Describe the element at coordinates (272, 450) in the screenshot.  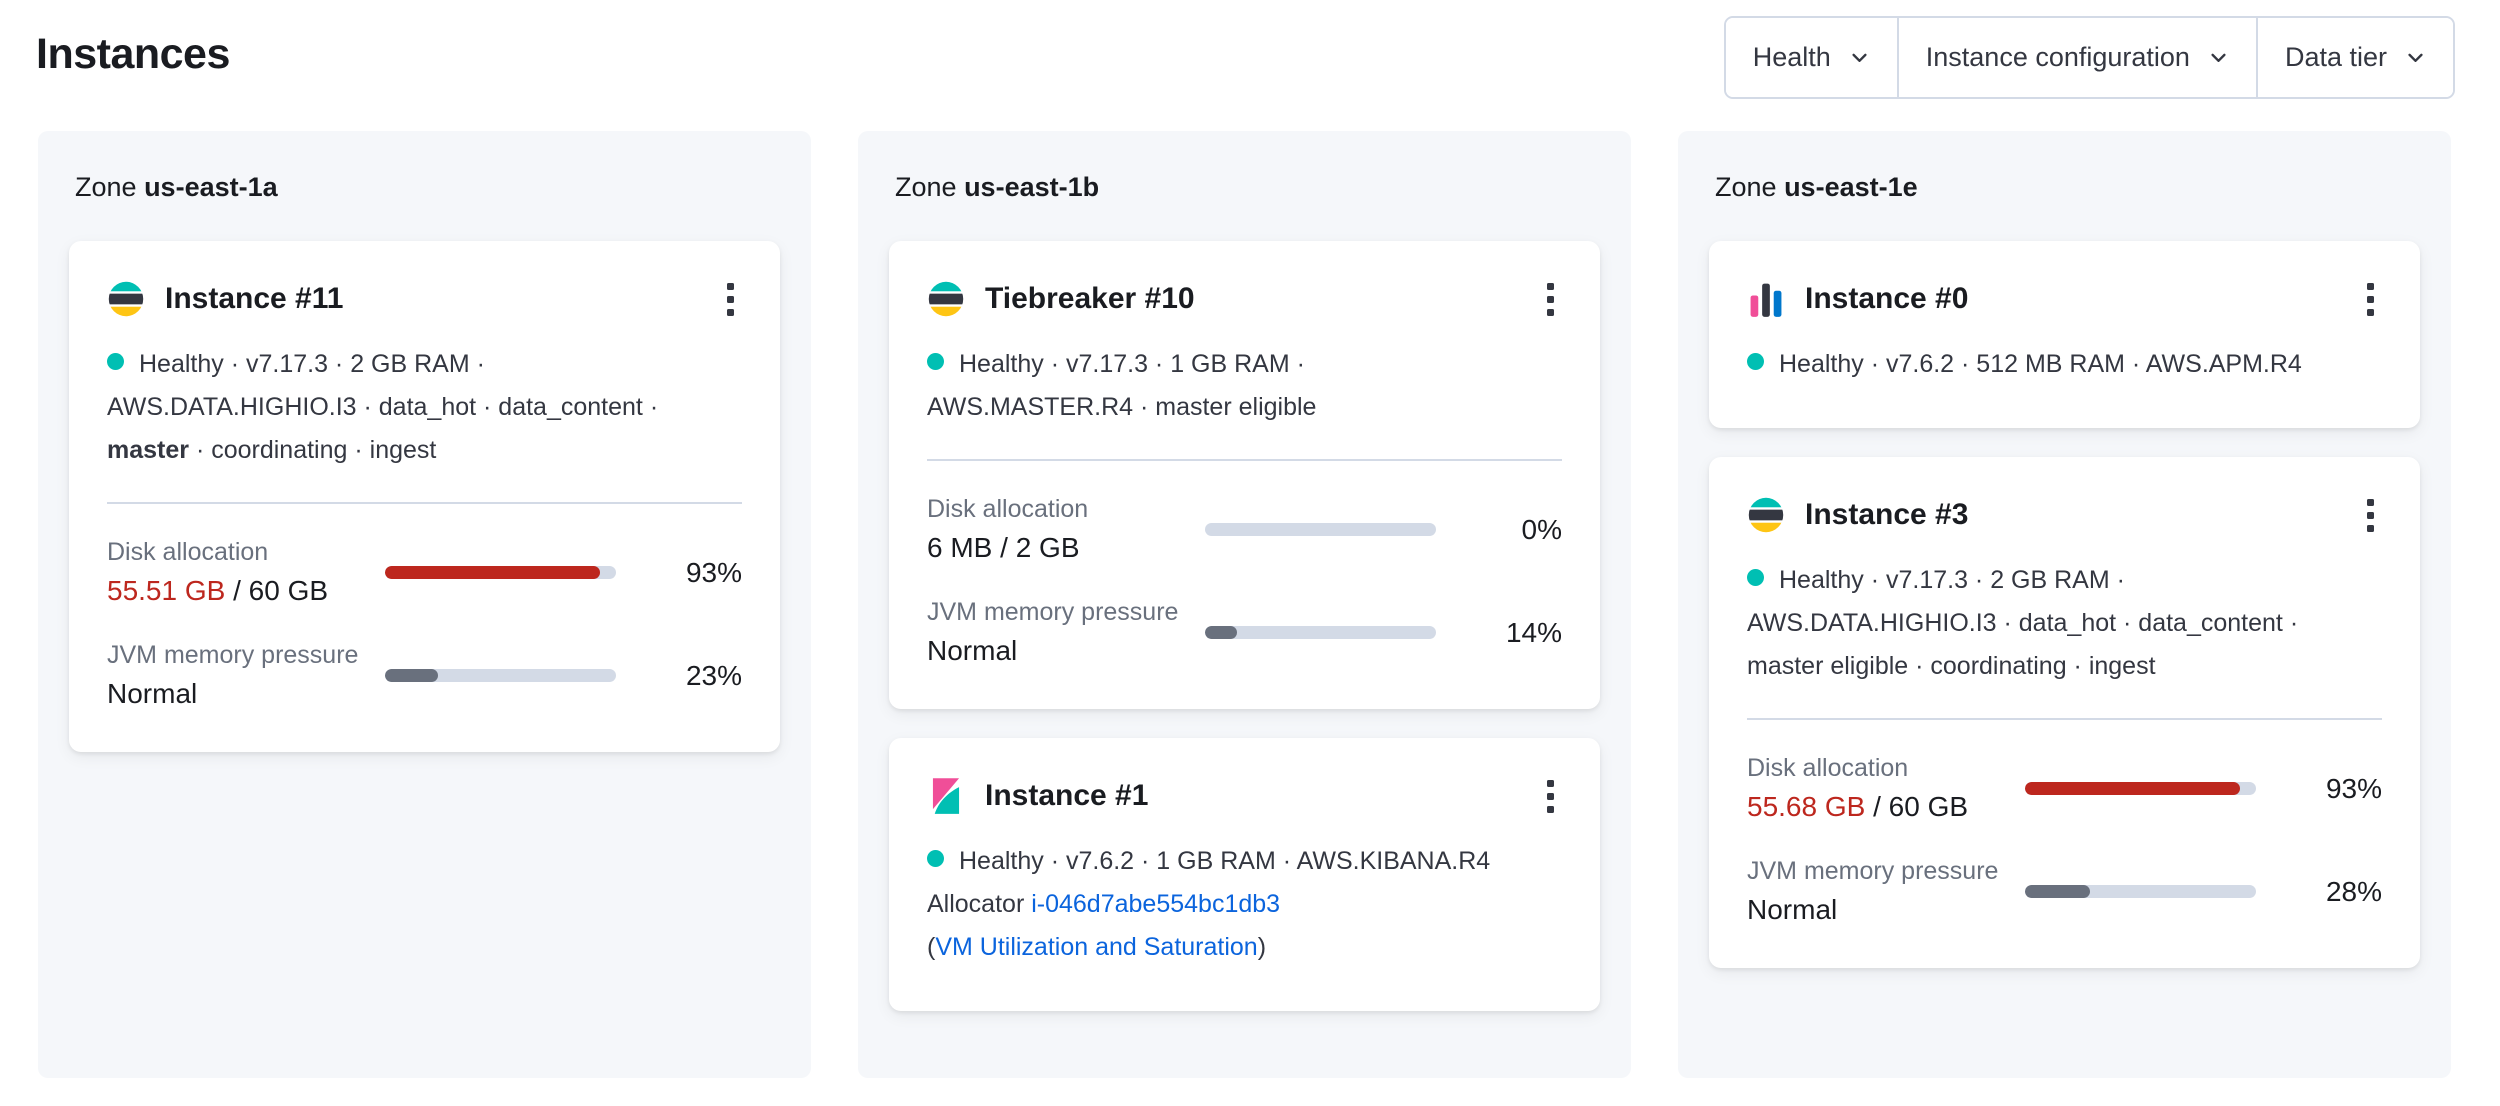
I see `status-line: master · coordinating · ingest` at that location.